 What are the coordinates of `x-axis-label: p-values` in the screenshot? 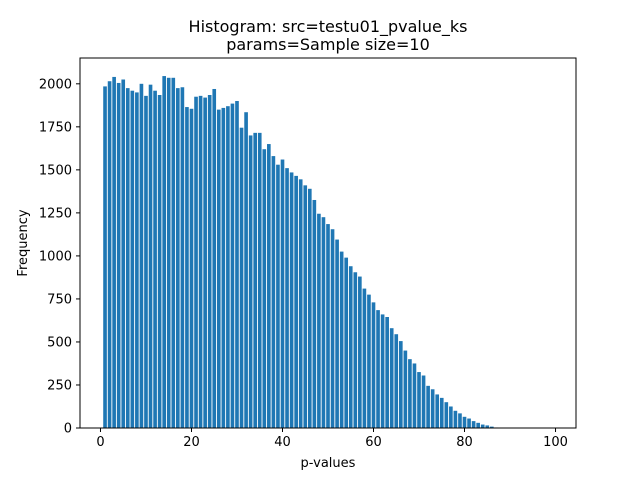 It's located at (328, 463).